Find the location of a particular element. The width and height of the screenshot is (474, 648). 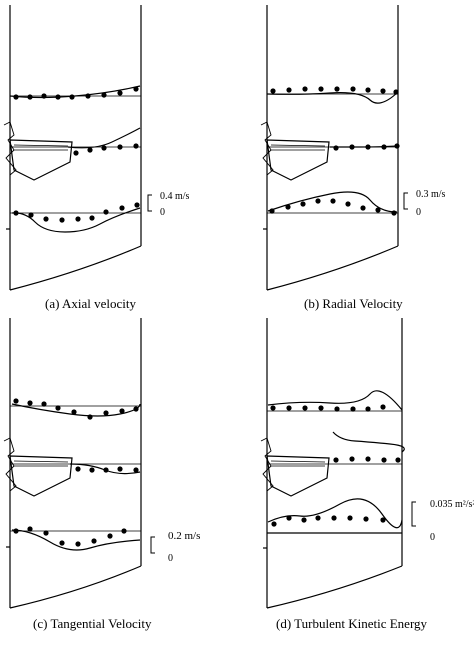

panel-d is located at coordinates (332, 463).